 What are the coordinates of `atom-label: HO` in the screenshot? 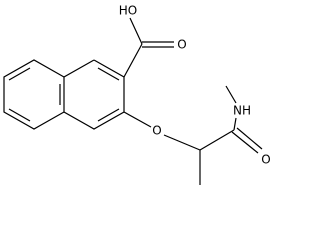 It's located at (128, 11).